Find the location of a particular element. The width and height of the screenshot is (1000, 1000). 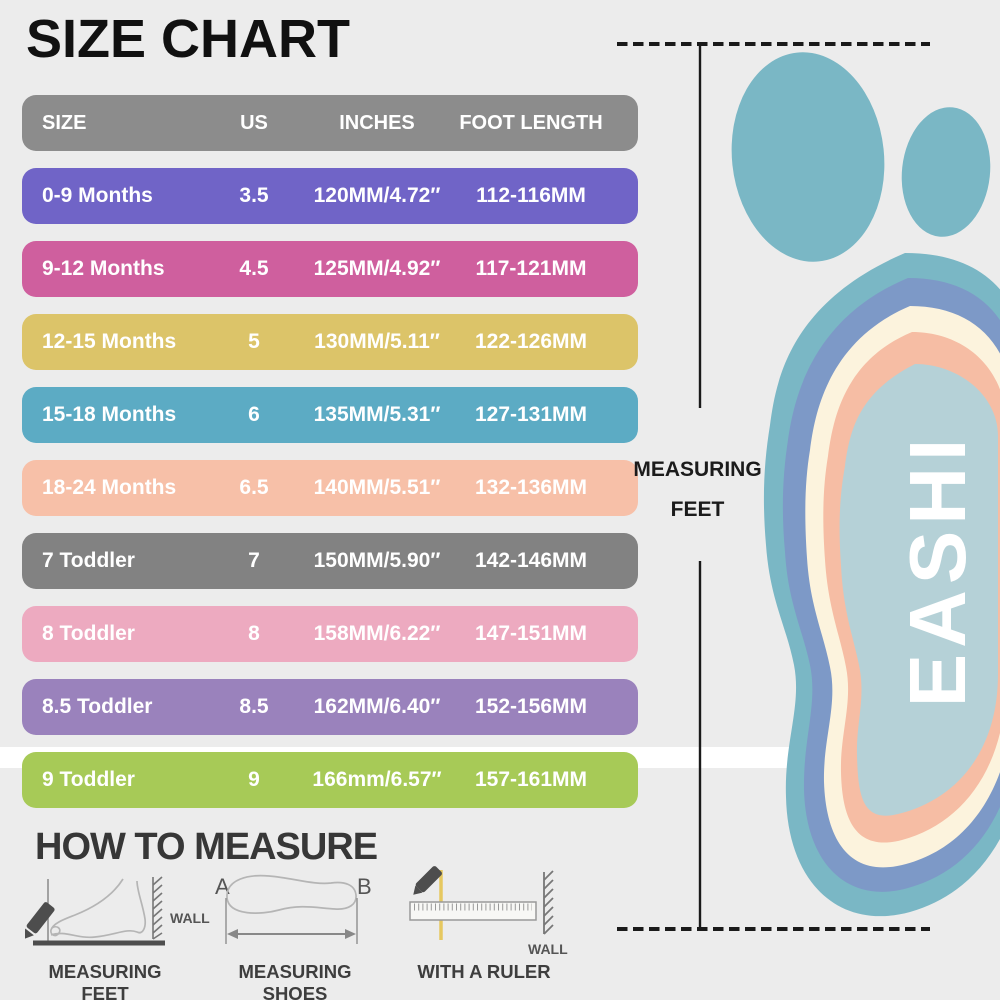

measuring-feet-annotation-line1: MEASURING is located at coordinates (697, 469).